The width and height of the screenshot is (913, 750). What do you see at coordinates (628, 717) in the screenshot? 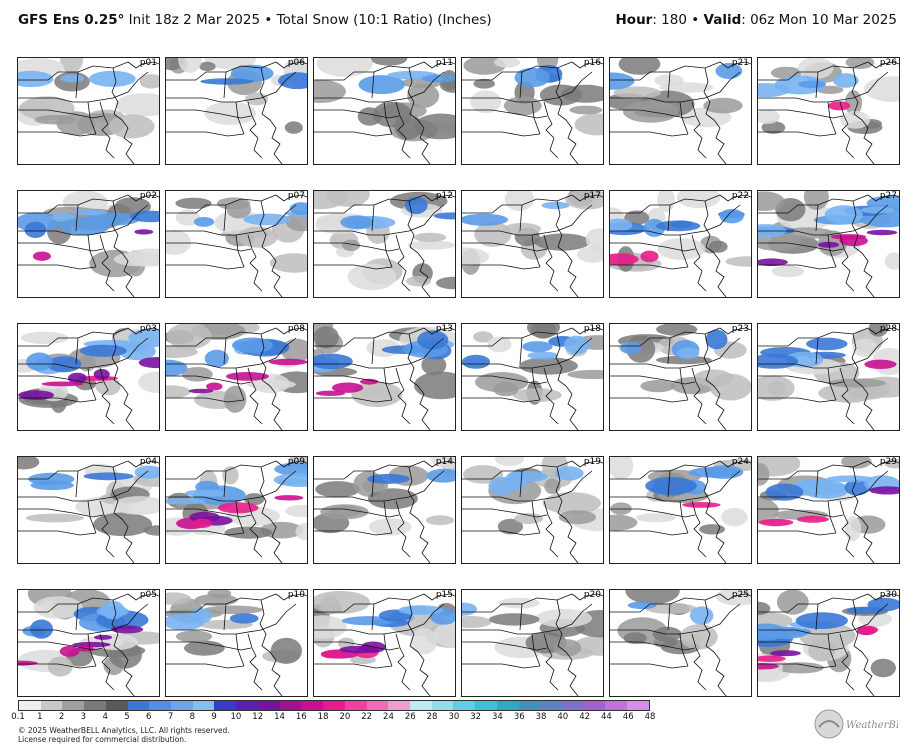
I see `legend-tick-label: 46` at bounding box center [628, 717].